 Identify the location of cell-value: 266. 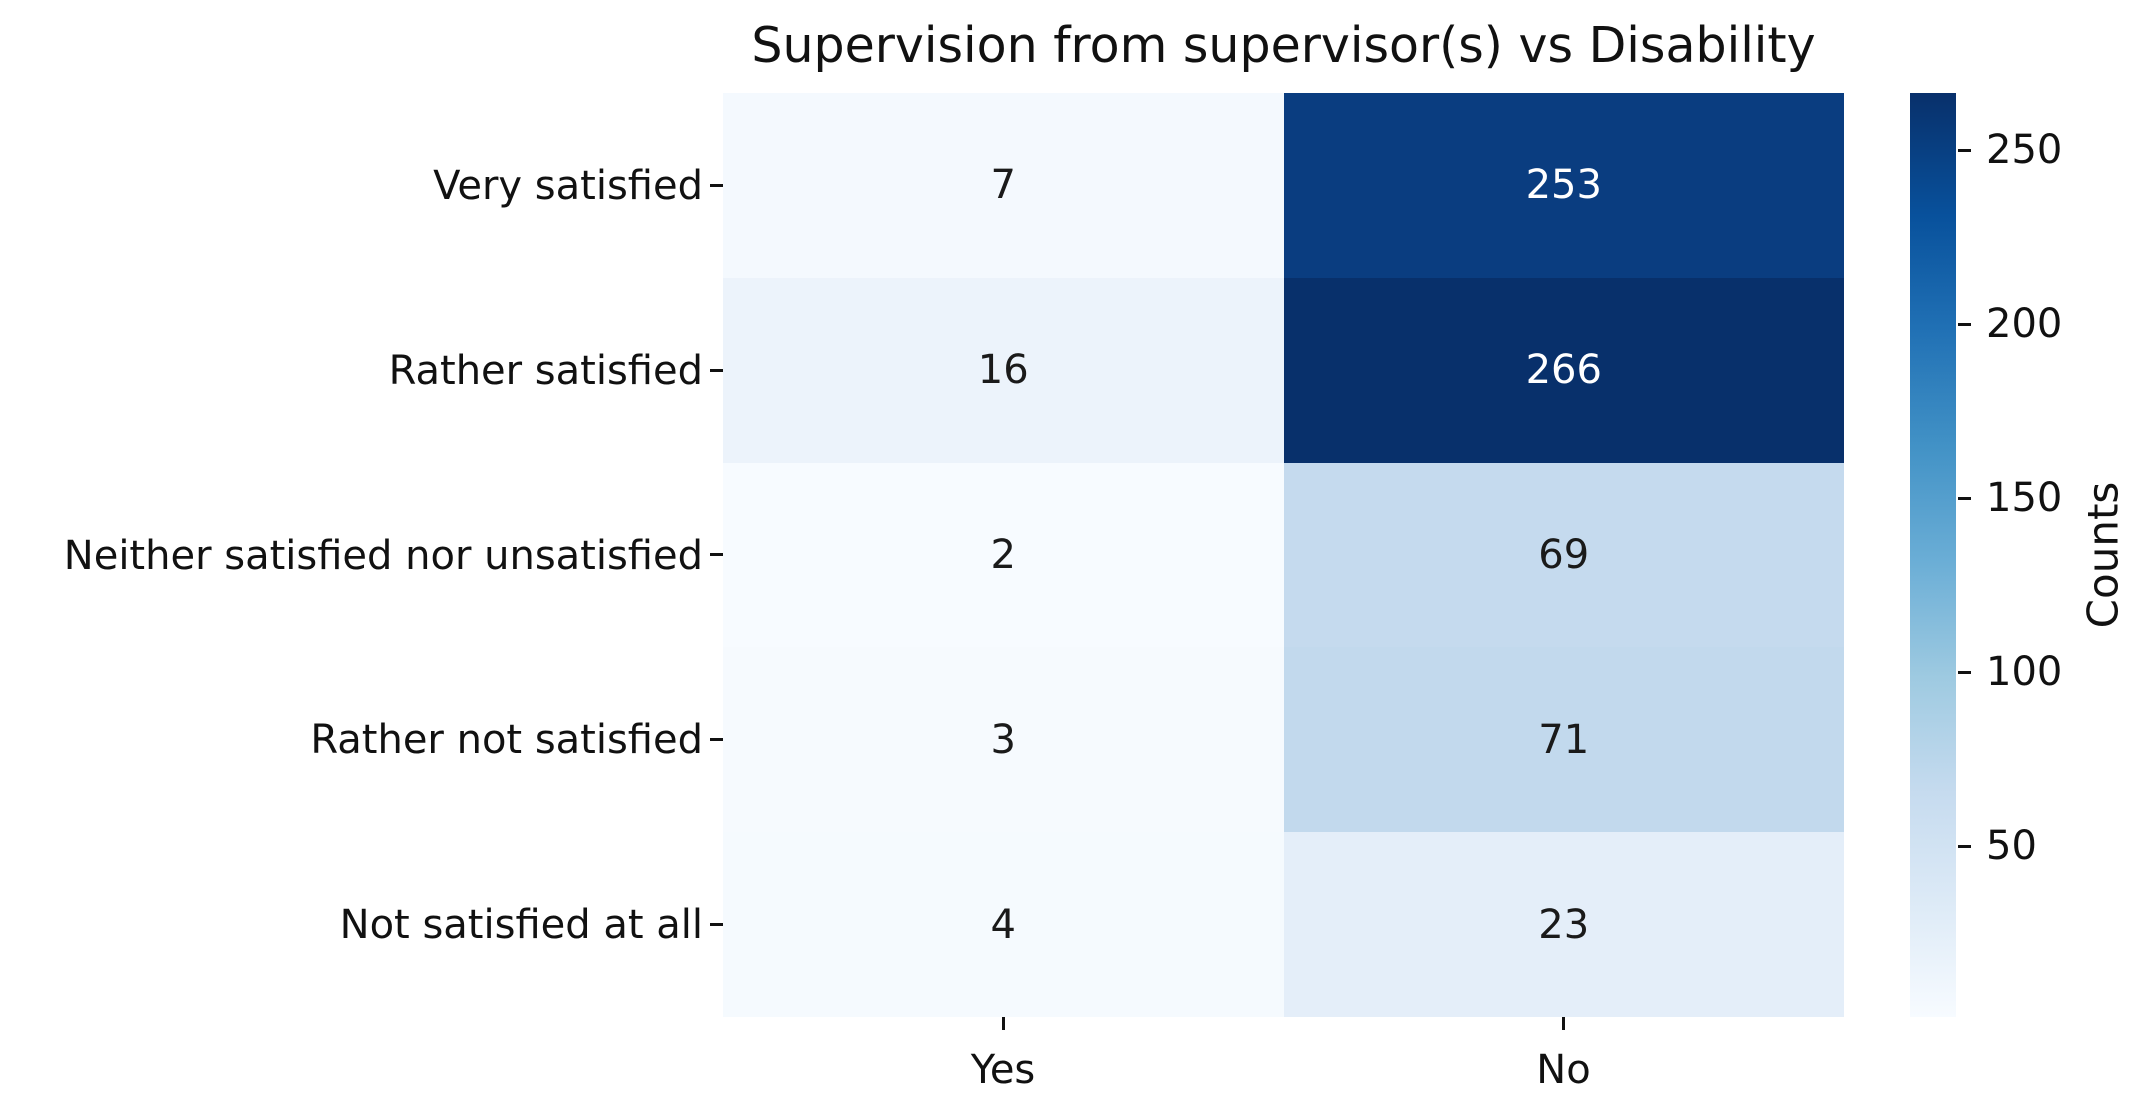
(1563, 370).